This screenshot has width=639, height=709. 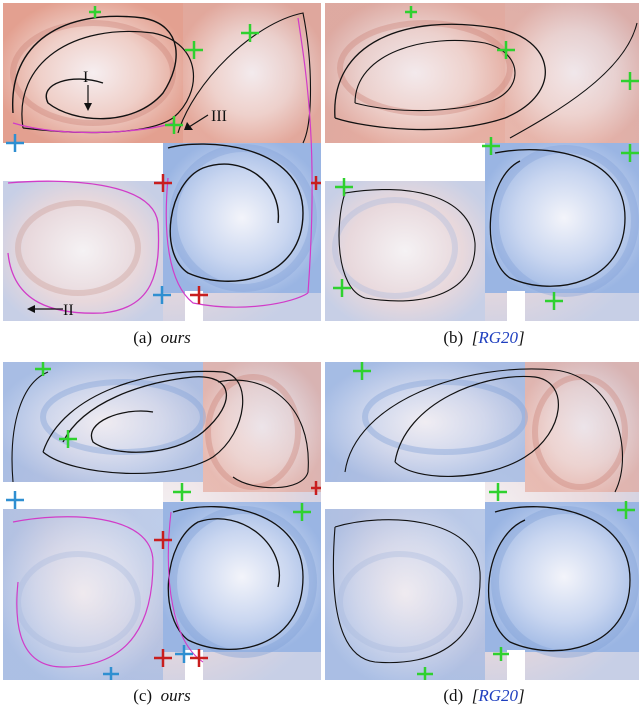 What do you see at coordinates (85, 77) in the screenshot?
I see `annotation-I: I` at bounding box center [85, 77].